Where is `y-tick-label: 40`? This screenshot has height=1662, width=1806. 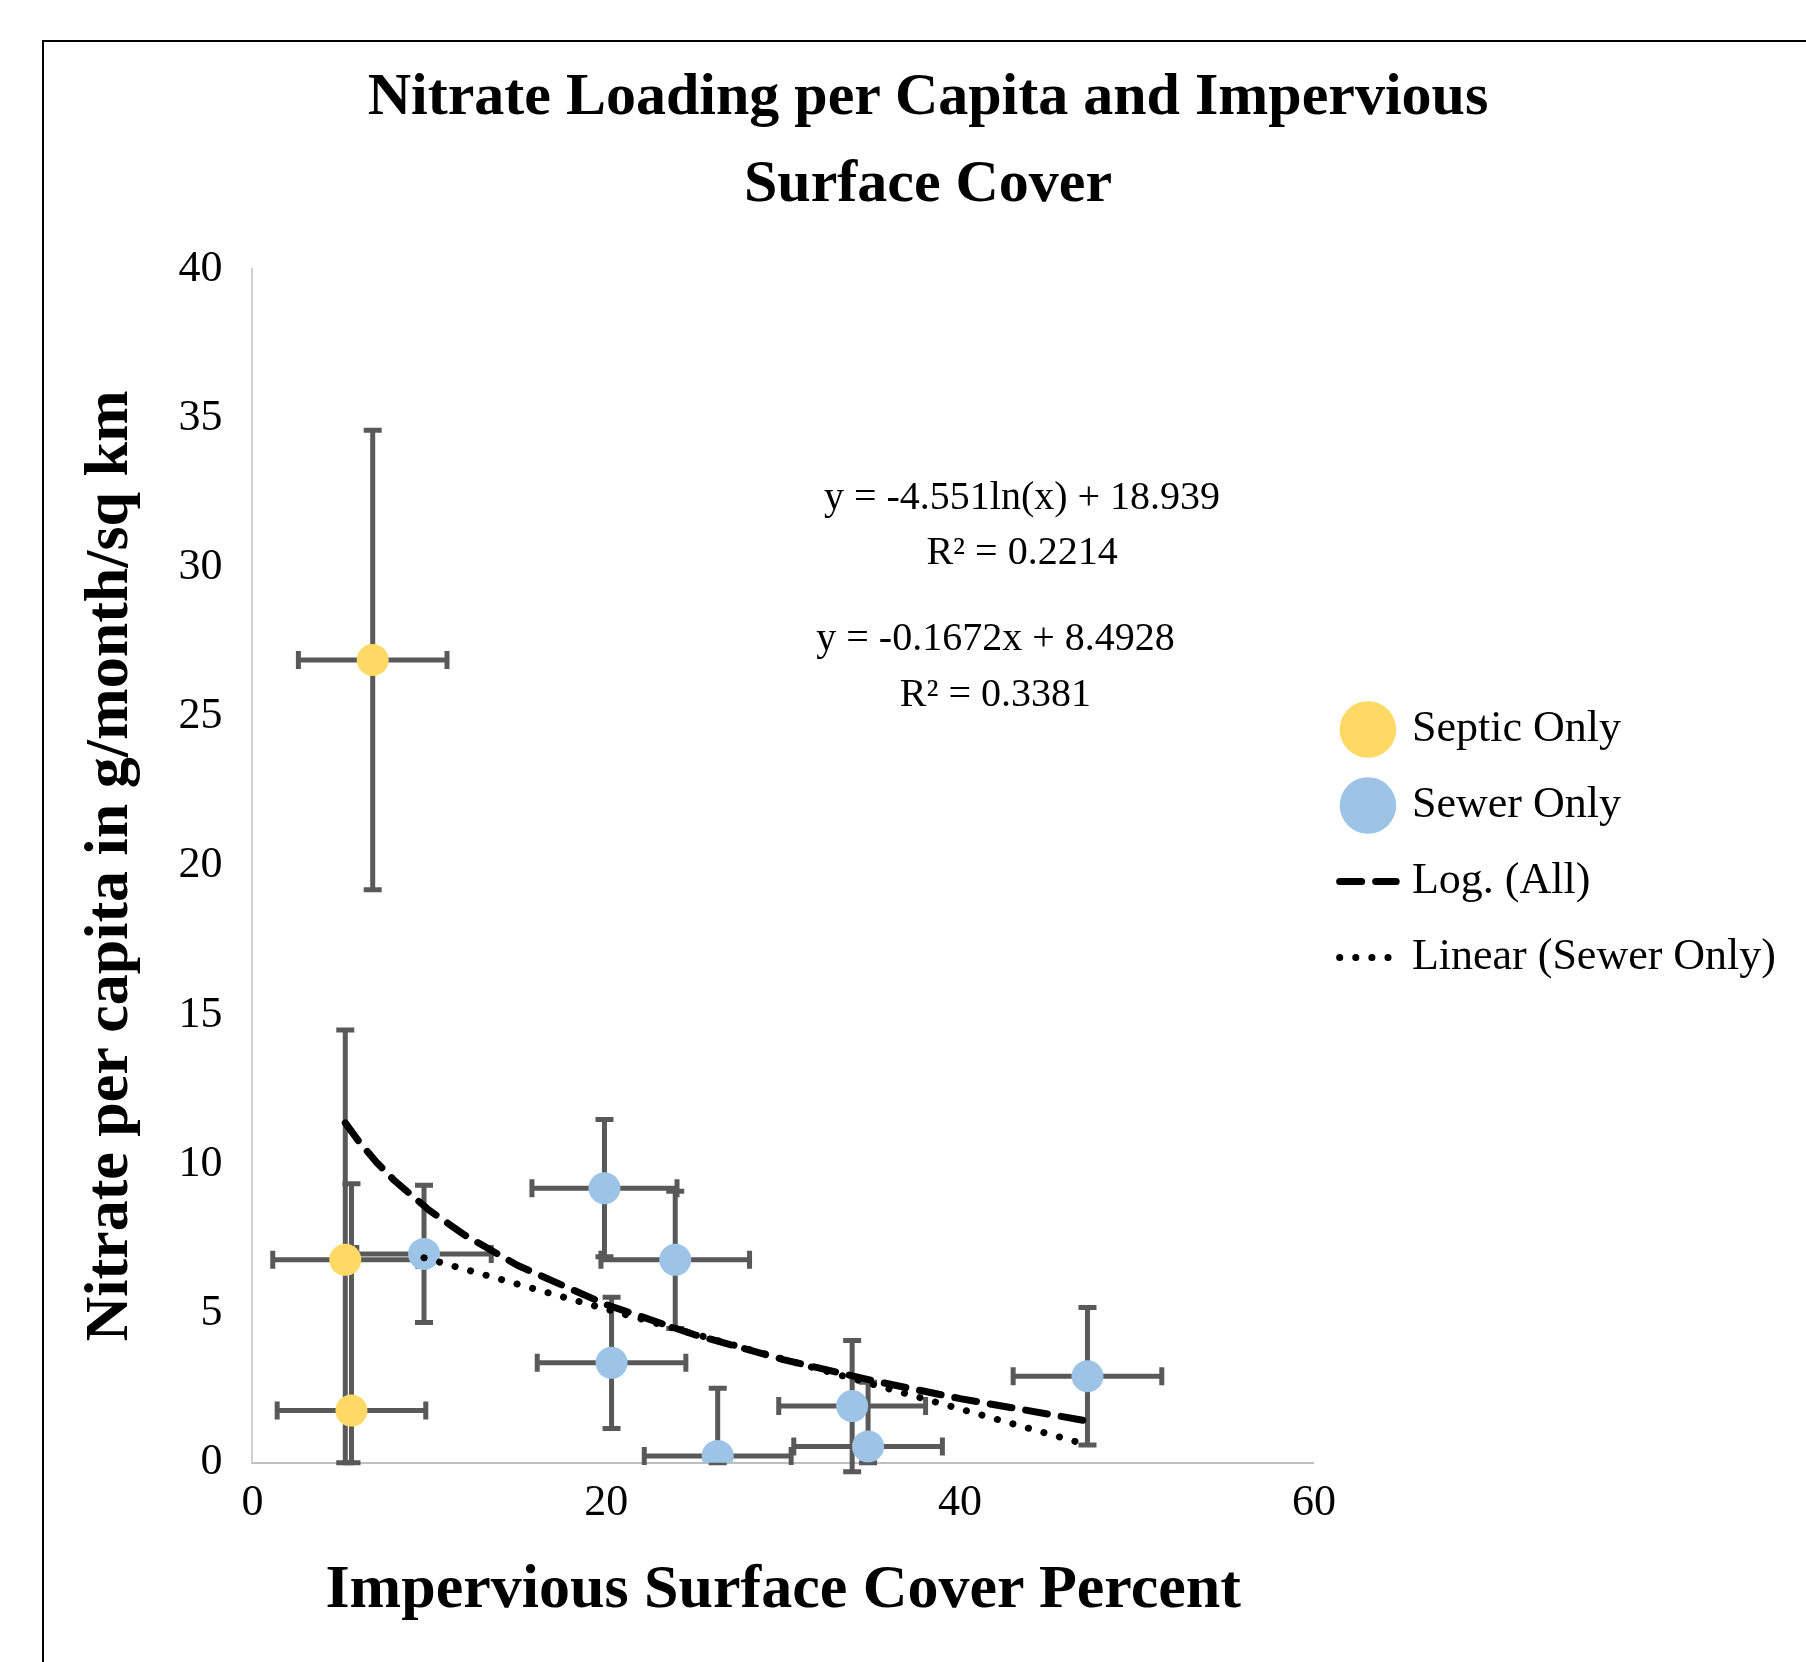 y-tick-label: 40 is located at coordinates (200, 266).